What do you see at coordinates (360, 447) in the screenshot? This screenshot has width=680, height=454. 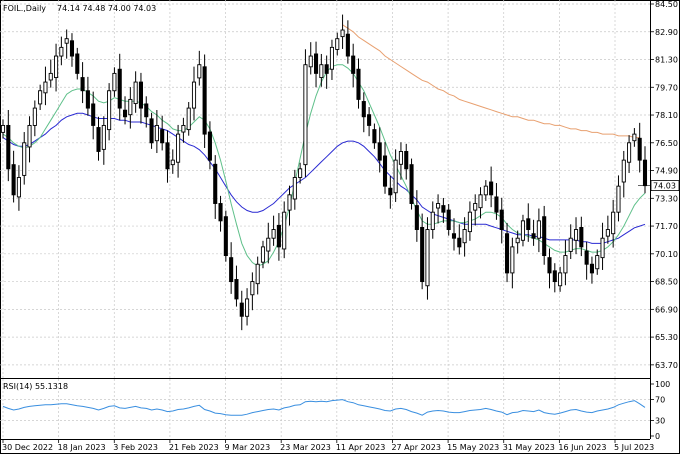 I see `time-tick-label: 11 Apr 2023` at bounding box center [360, 447].